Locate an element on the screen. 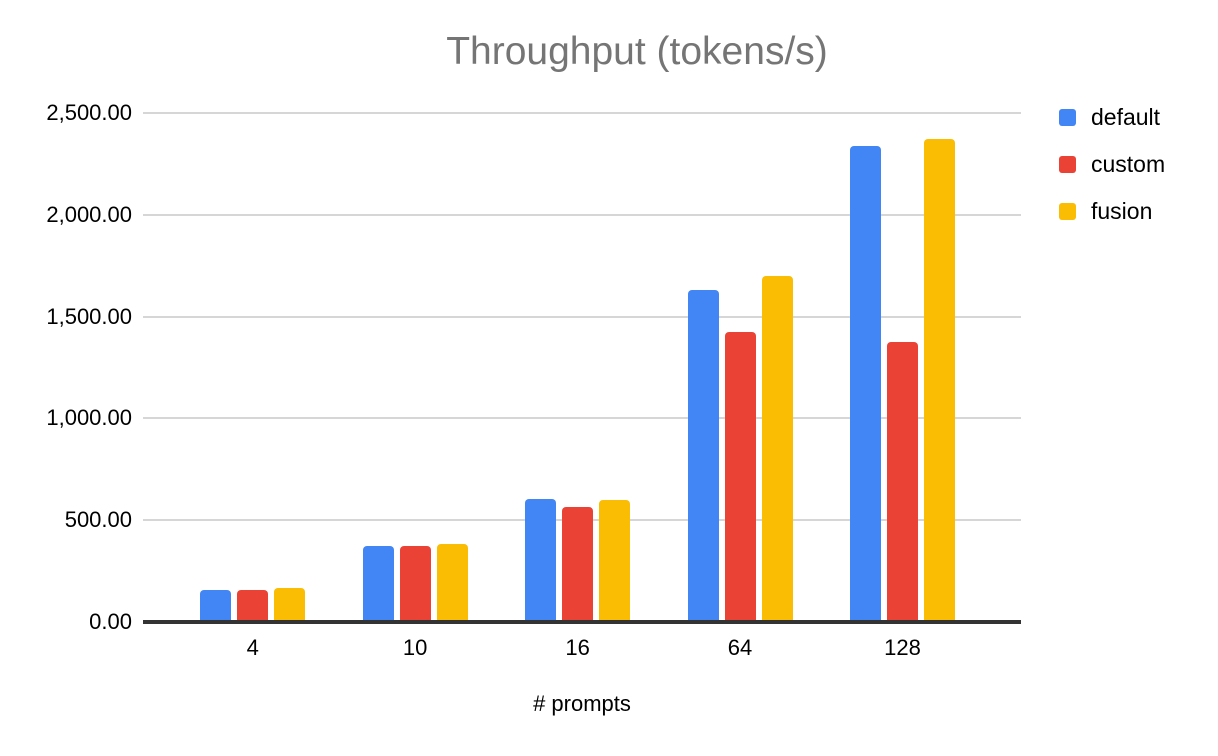  x-axis-title: # prompts is located at coordinates (582, 703).